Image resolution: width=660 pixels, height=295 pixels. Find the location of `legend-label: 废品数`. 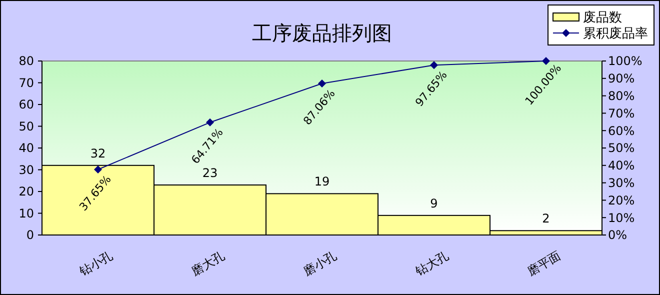

legend-label: 废品数 is located at coordinates (602, 18).